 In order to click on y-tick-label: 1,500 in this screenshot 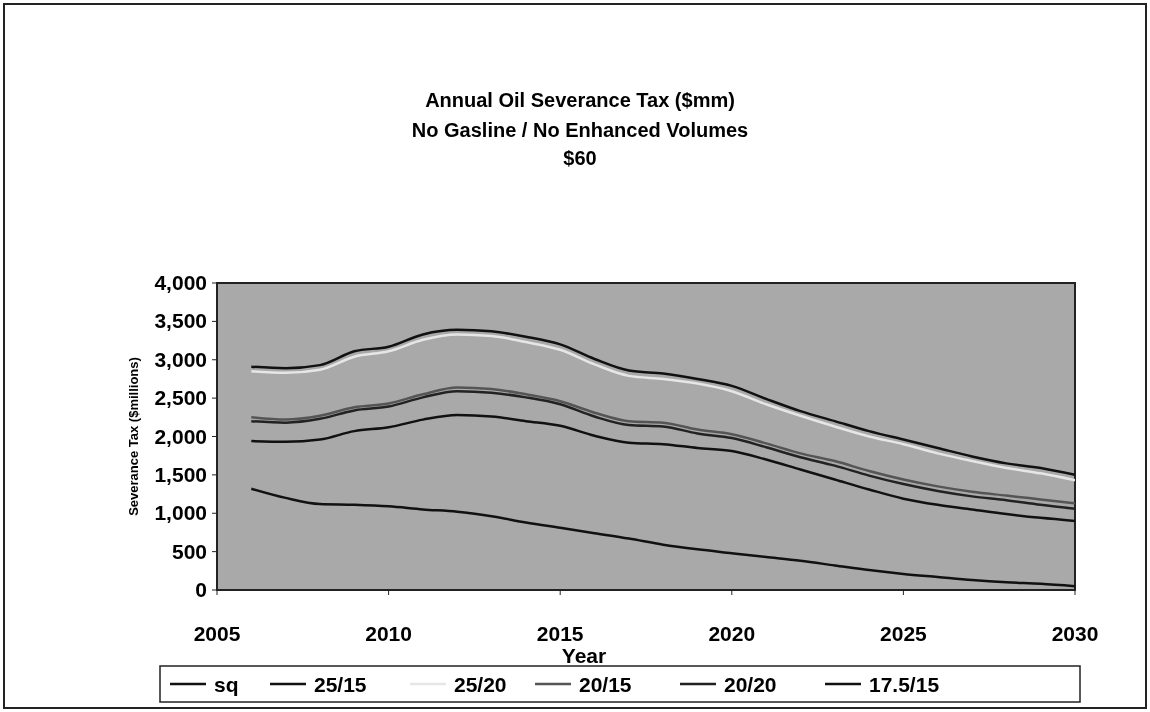, I will do `click(180, 474)`.